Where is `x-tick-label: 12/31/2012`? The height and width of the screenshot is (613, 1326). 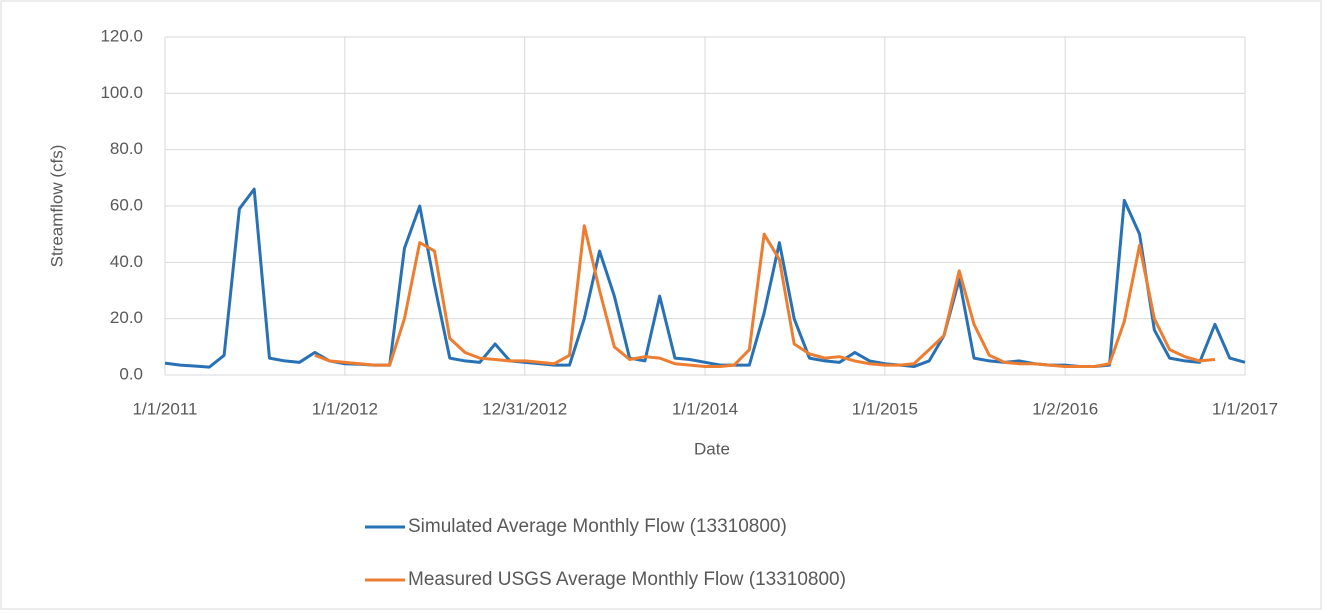 x-tick-label: 12/31/2012 is located at coordinates (524, 408).